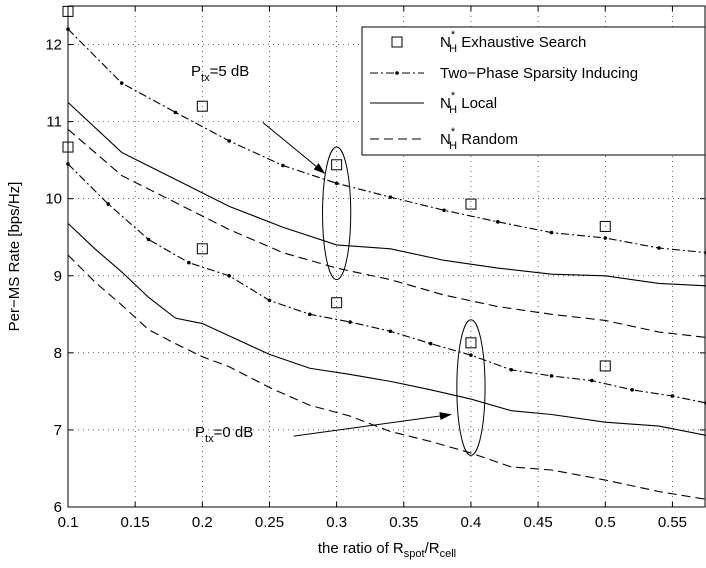  What do you see at coordinates (605, 522) in the screenshot?
I see `x-tick-label: 0.5` at bounding box center [605, 522].